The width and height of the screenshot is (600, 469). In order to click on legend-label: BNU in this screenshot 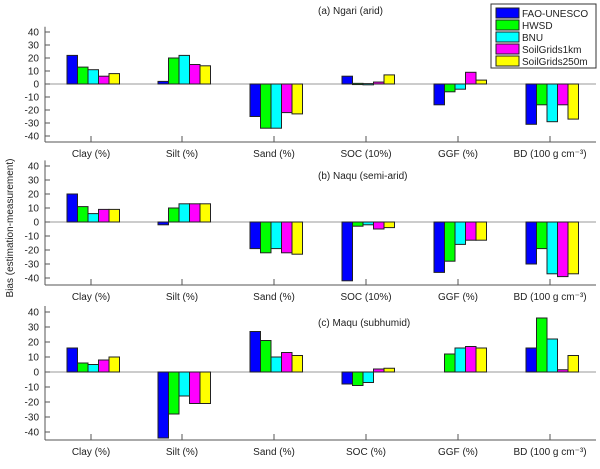, I will do `click(532, 38)`.